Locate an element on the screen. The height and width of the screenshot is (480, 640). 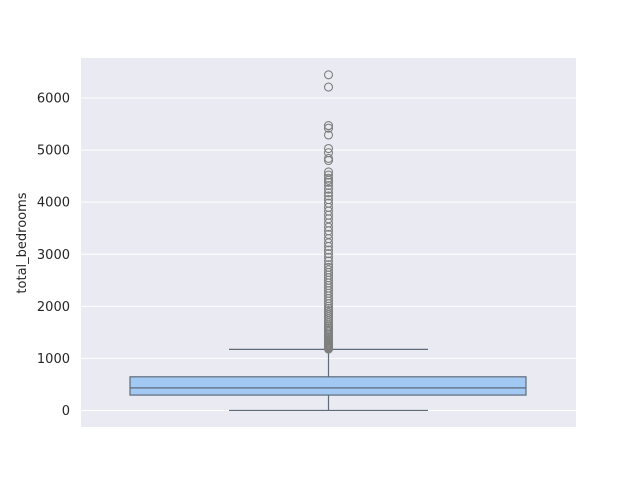
y-tick-label: 5000 is located at coordinates (53, 151).